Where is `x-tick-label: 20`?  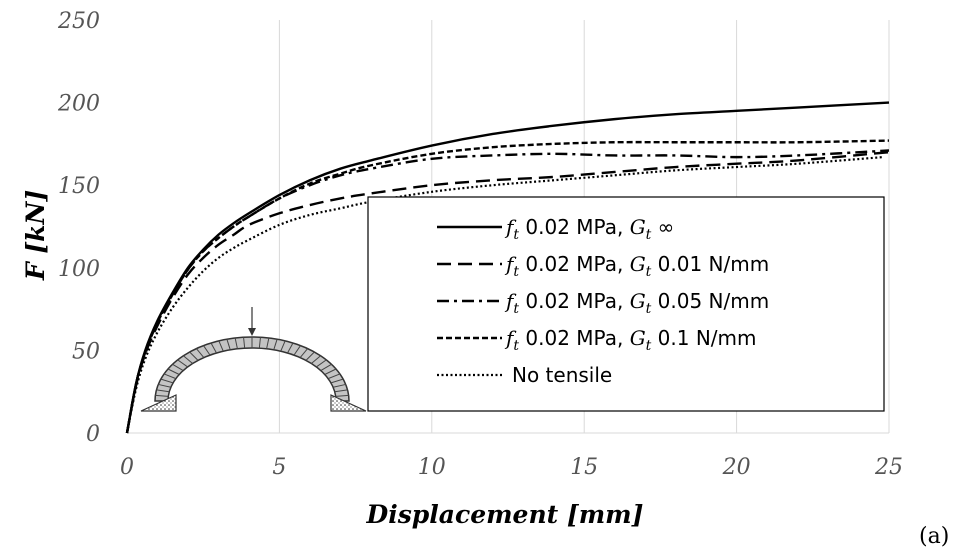 x-tick-label: 20 is located at coordinates (736, 467).